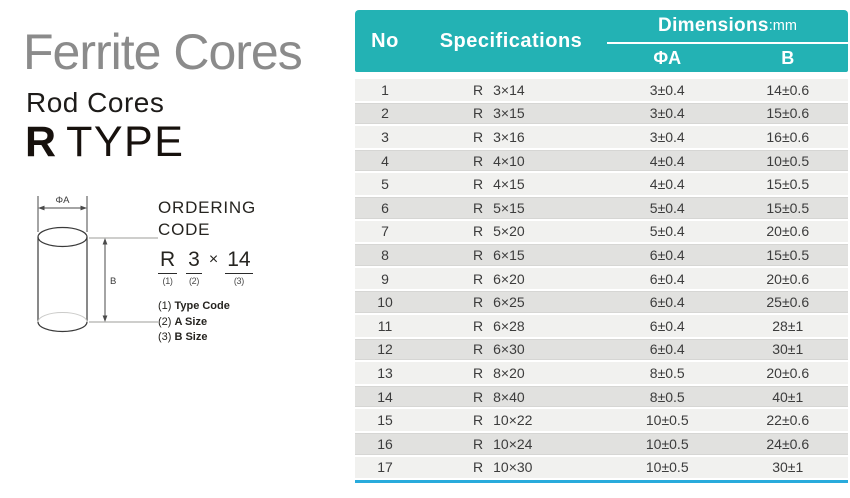  Describe the element at coordinates (511, 40) in the screenshot. I see `column-header-specifications: Specifications` at that location.